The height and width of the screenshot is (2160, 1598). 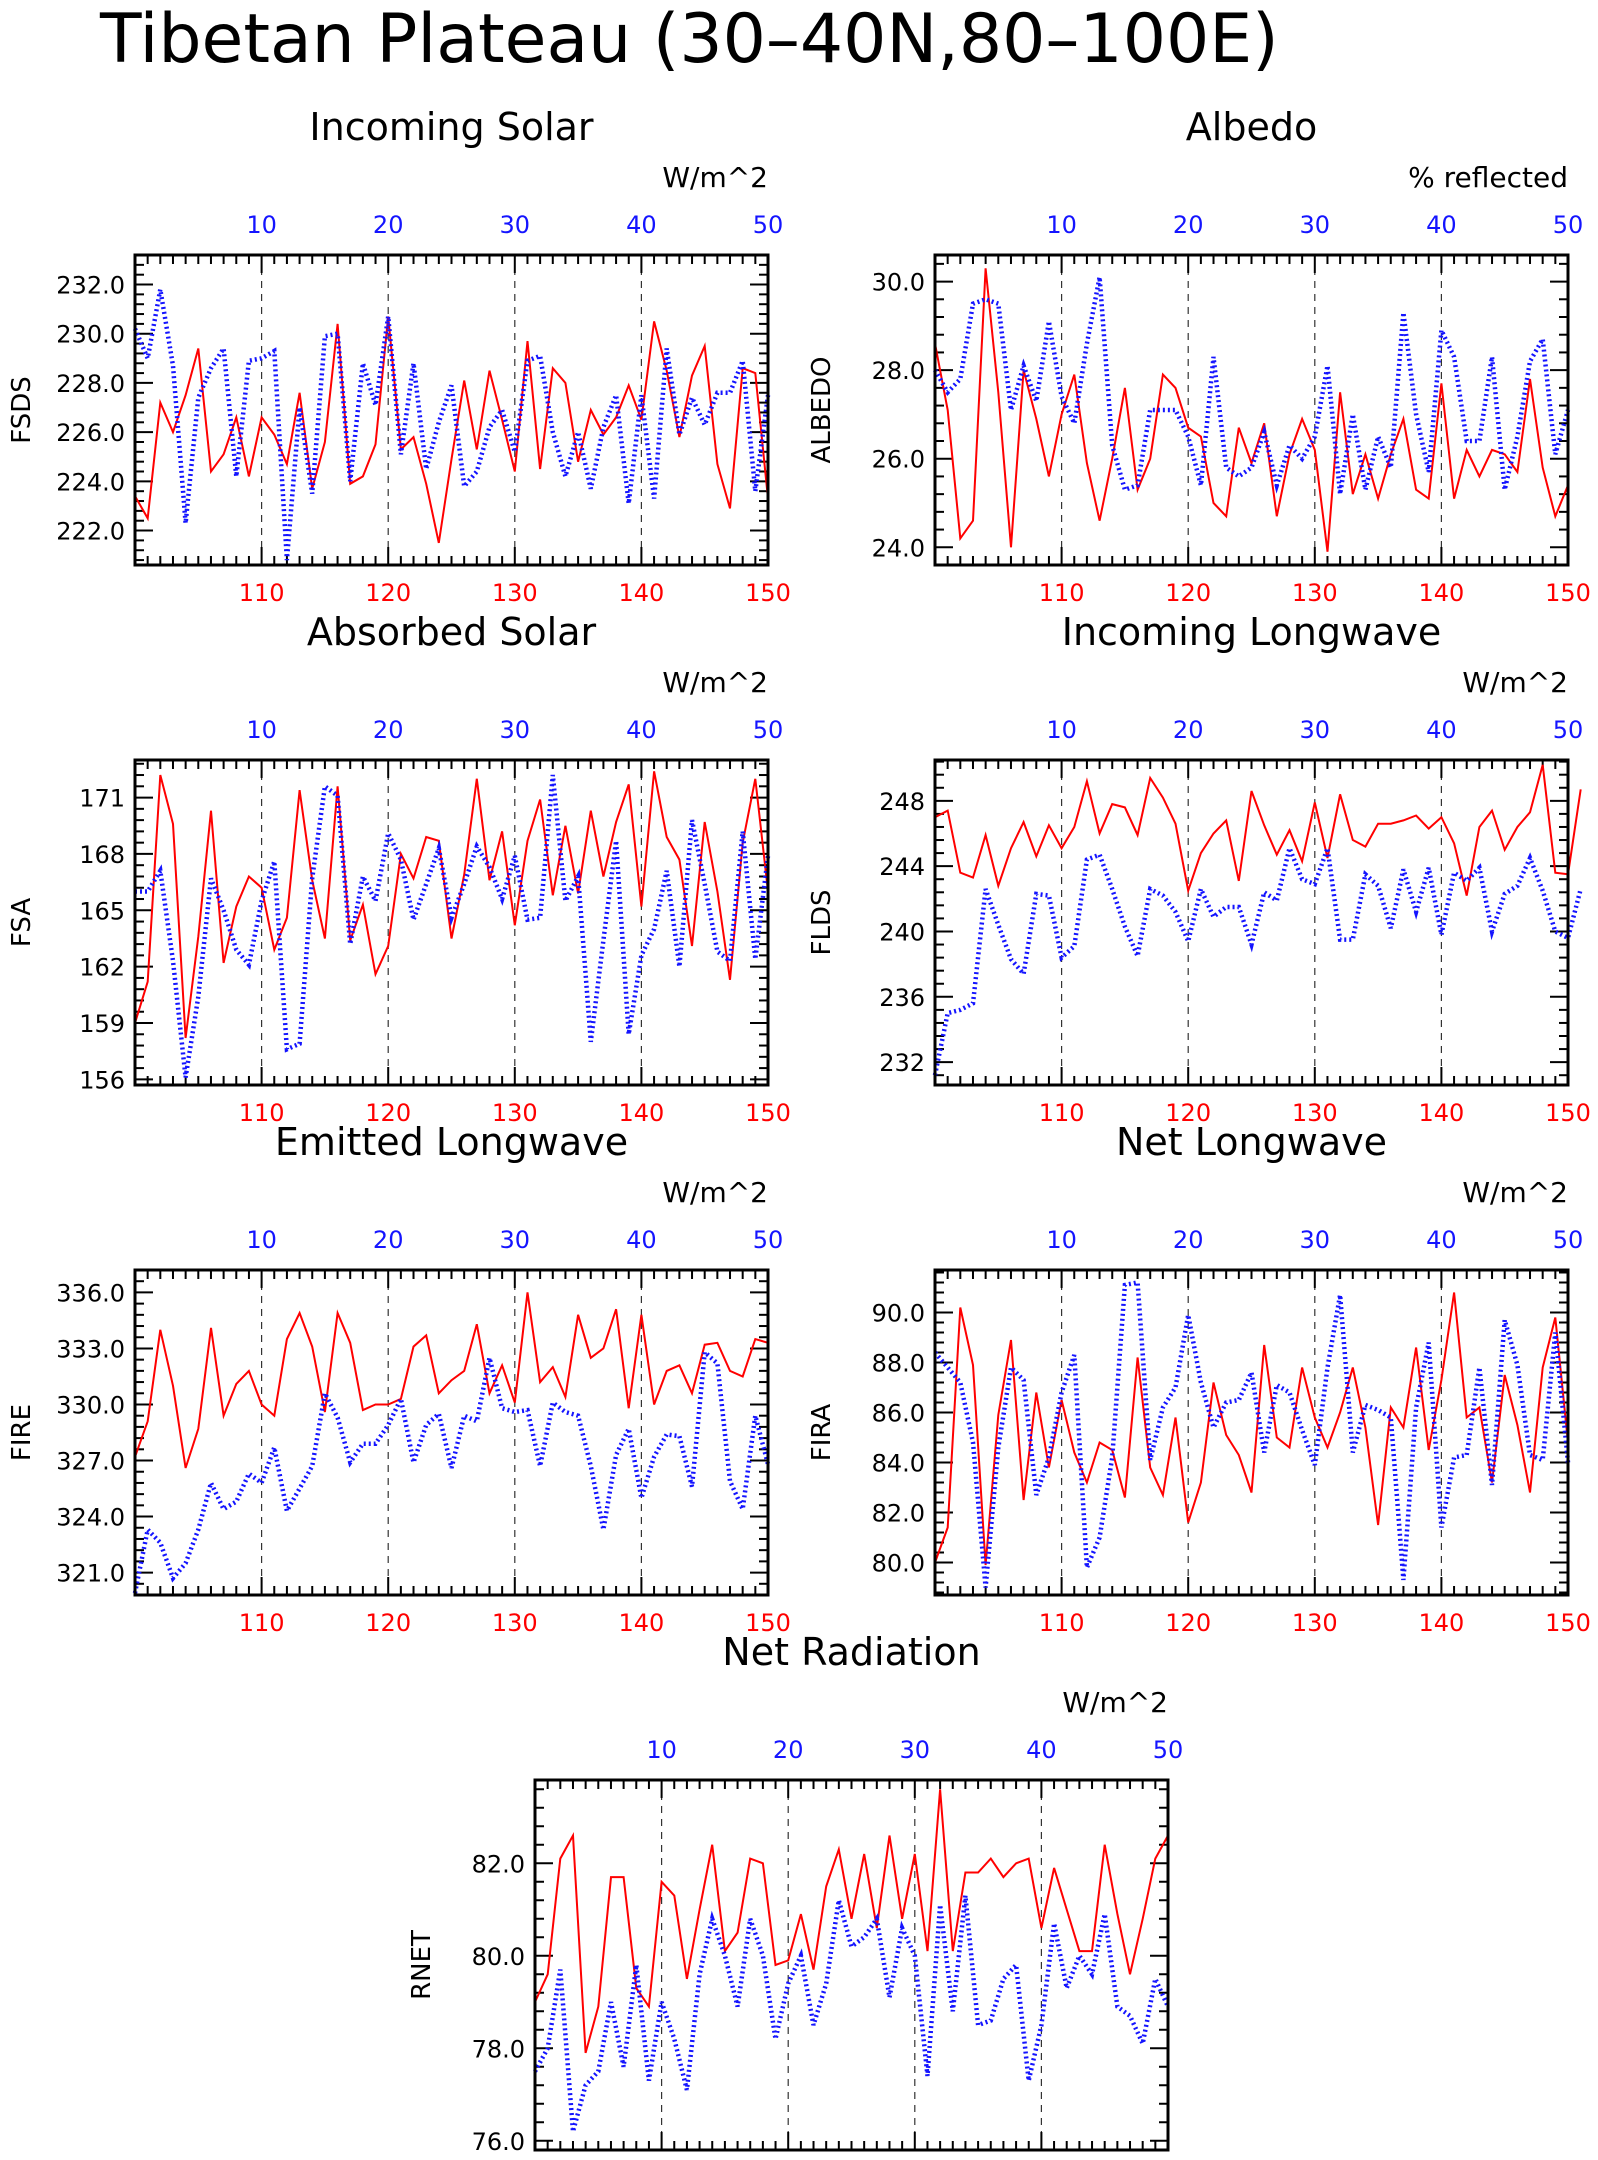 What do you see at coordinates (902, 998) in the screenshot?
I see `y-tick-label: 236` at bounding box center [902, 998].